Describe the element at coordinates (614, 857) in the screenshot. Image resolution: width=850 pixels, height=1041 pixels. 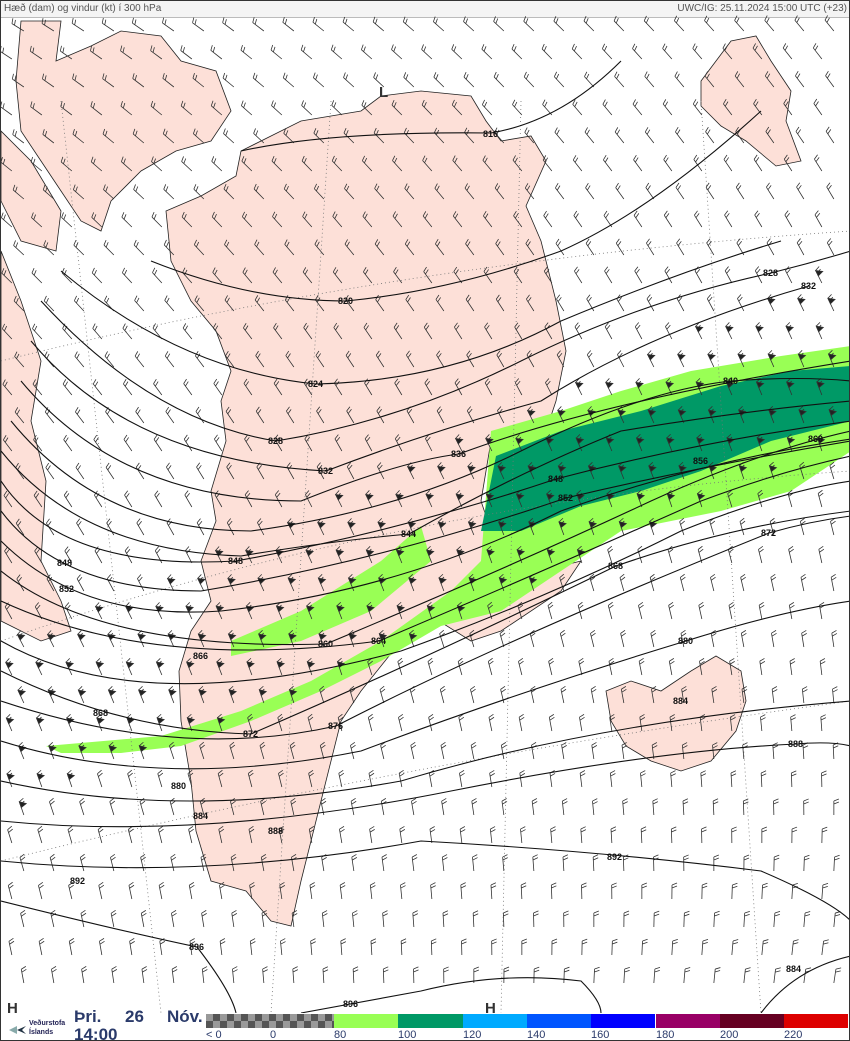
I see `contour-label: 892` at that location.